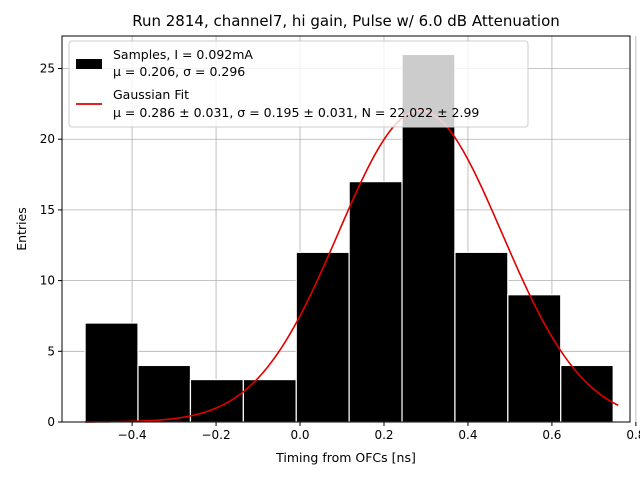 Image resolution: width=640 pixels, height=480 pixels. I want to click on legend-fit-label: Gaussian Fit, so click(151, 94).